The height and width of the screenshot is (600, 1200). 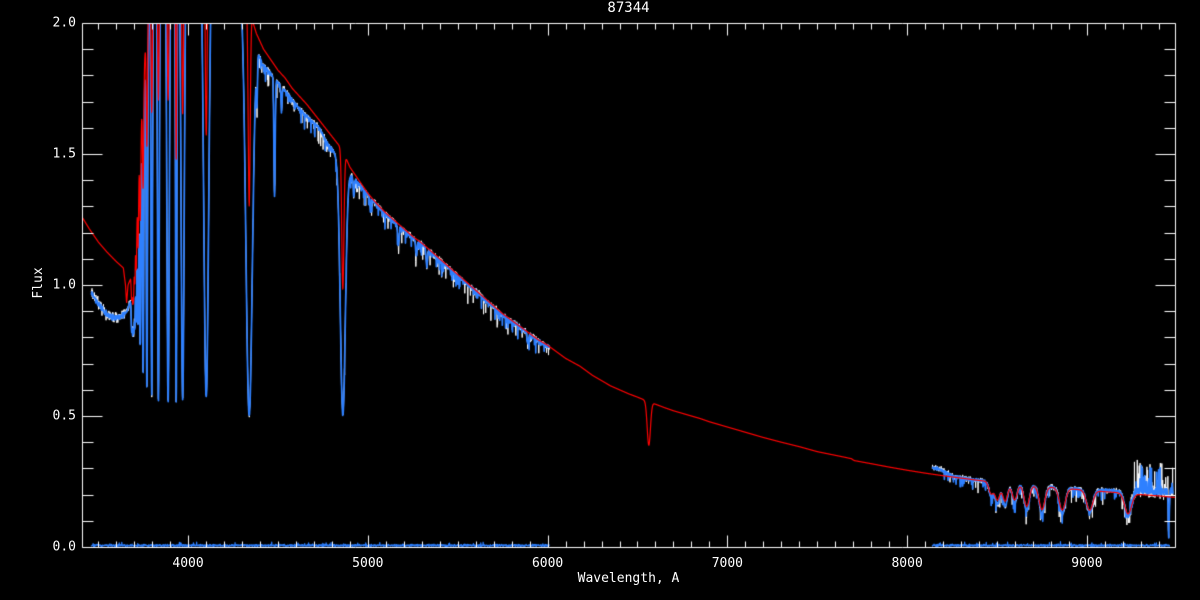 I want to click on x-tick-label: 9000, so click(x=1087, y=563).